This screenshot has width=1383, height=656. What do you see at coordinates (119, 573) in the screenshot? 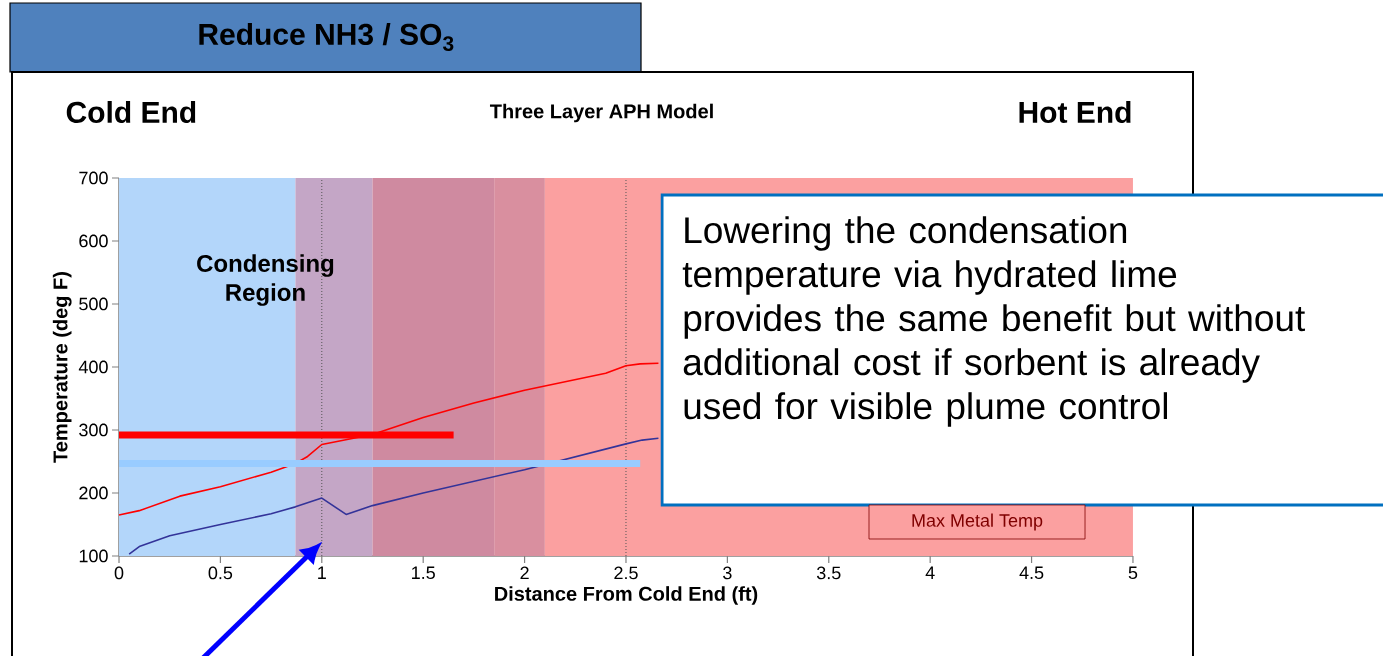
I see `x-tick-label: 0` at bounding box center [119, 573].